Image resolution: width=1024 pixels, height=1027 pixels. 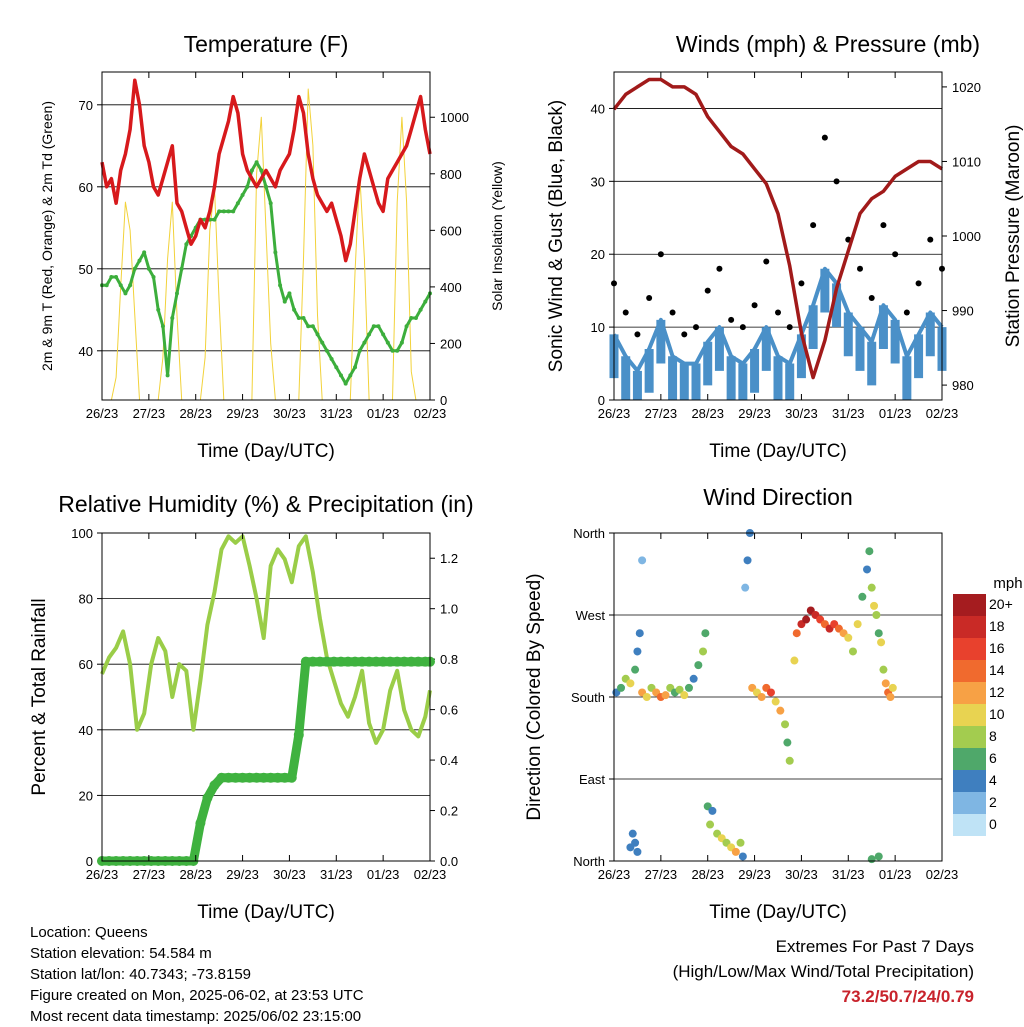 I want to click on y-tick-label: 30, so click(x=598, y=181).